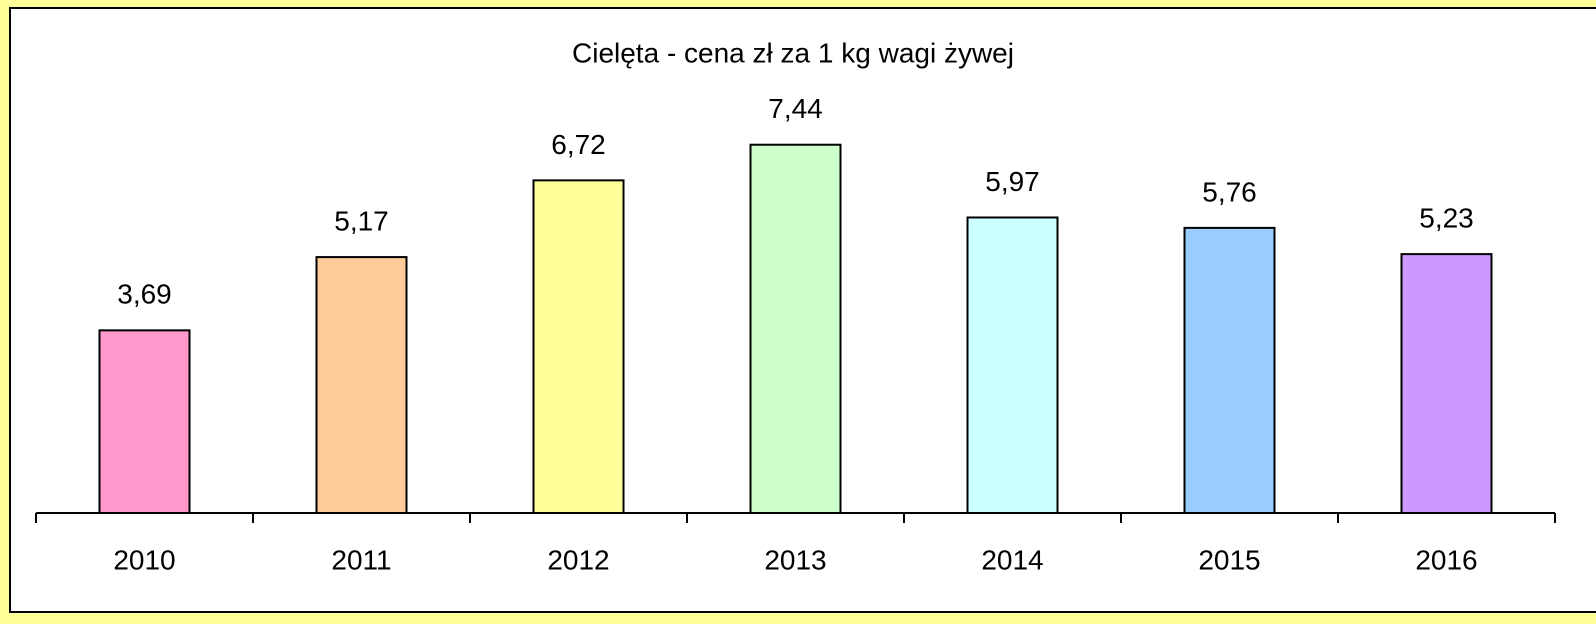 The image size is (1596, 624). Describe the element at coordinates (578, 559) in the screenshot. I see `x-tick-label: 2012` at that location.